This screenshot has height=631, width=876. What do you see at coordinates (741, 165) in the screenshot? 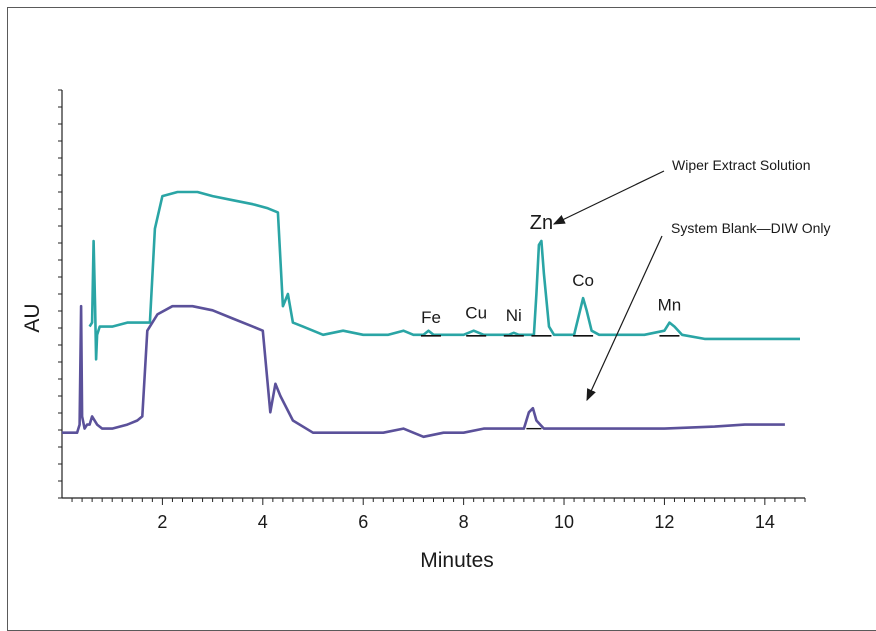
I see `annotation-wiper-extract: Wiper Extract Solution` at bounding box center [741, 165].